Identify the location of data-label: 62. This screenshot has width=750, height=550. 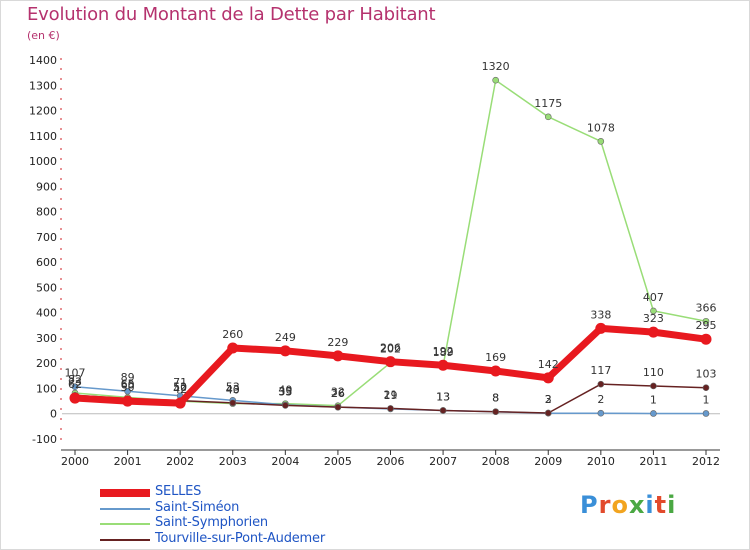
(75, 384).